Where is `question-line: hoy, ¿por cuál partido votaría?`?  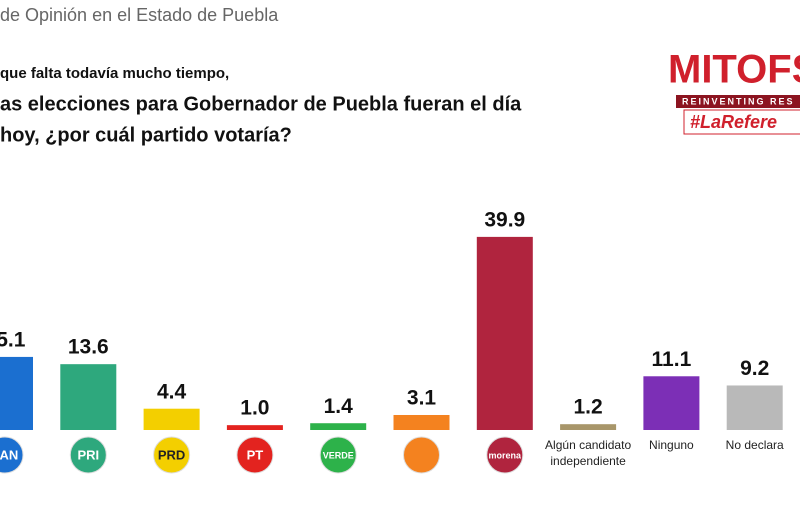
question-line: hoy, ¿por cuál partido votaría? is located at coordinates (146, 135).